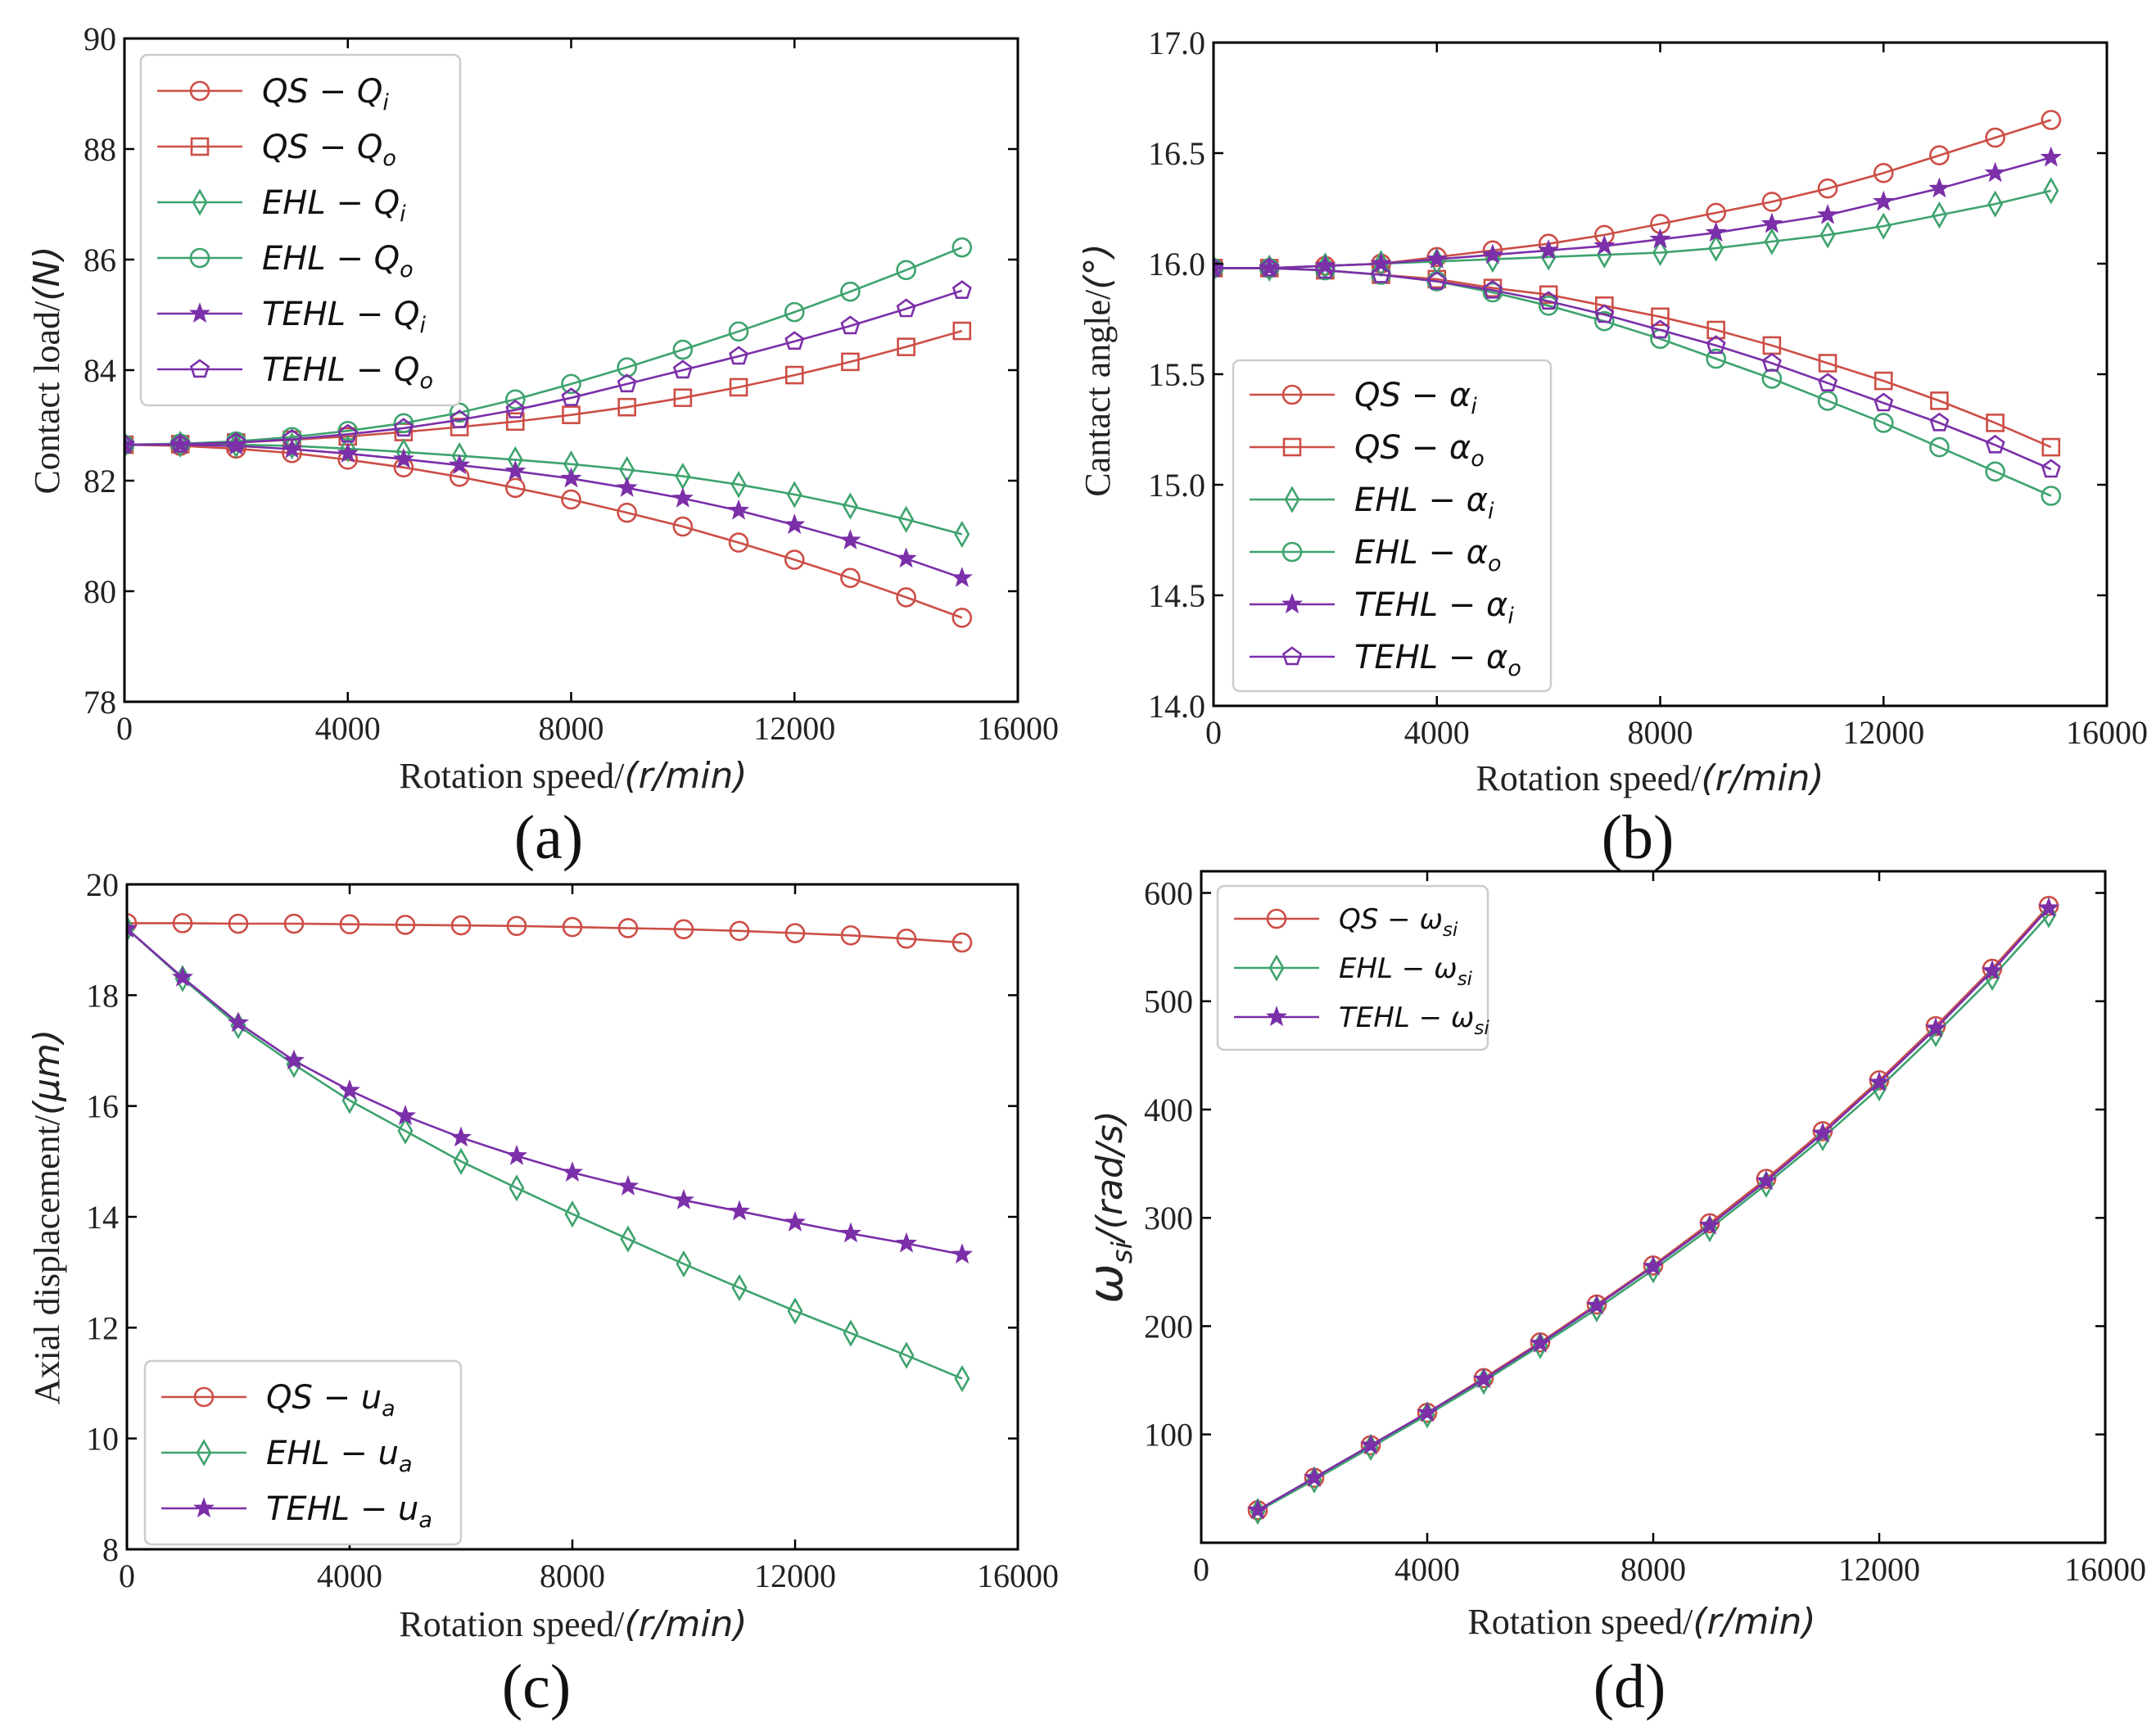 The image size is (2156, 1736). I want to click on legend-item: TEHL − ua, so click(296, 1511).